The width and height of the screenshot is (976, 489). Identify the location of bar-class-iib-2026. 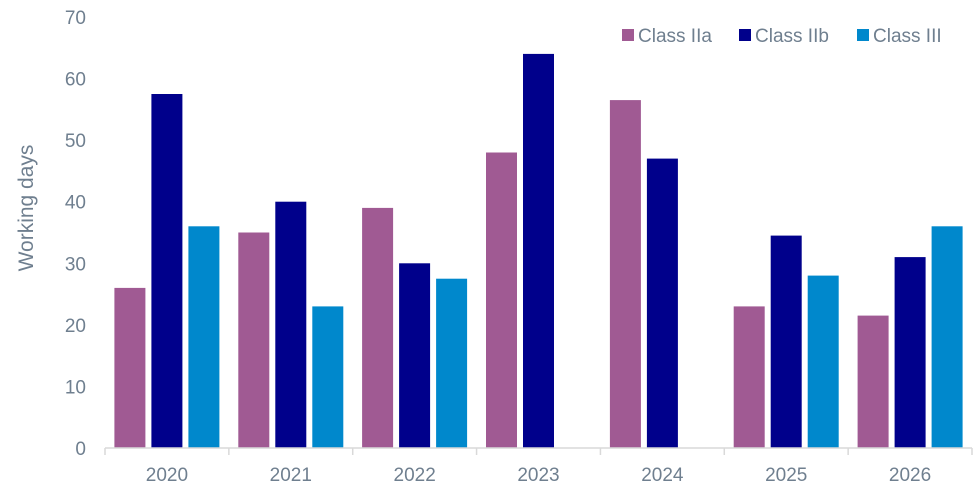
(910, 352).